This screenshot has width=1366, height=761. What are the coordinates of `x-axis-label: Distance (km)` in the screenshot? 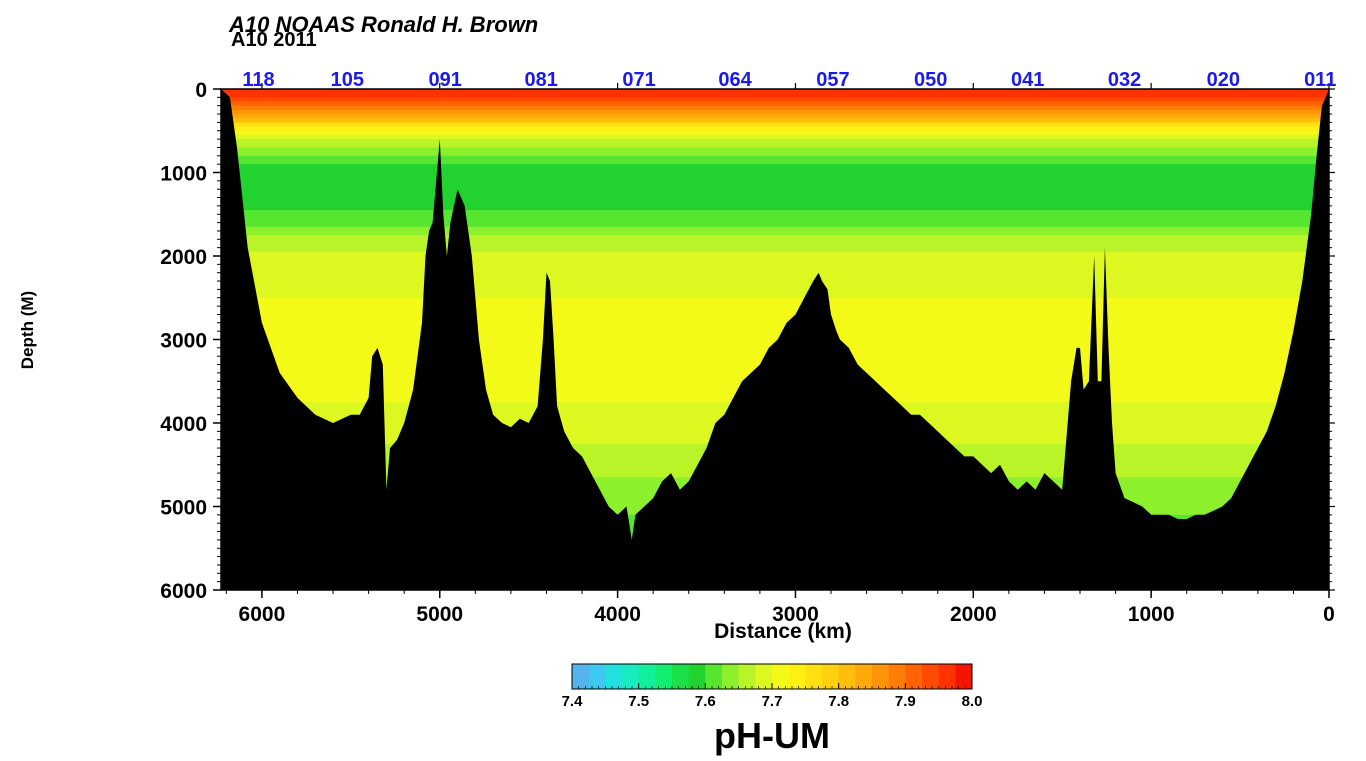 It's located at (783, 631).